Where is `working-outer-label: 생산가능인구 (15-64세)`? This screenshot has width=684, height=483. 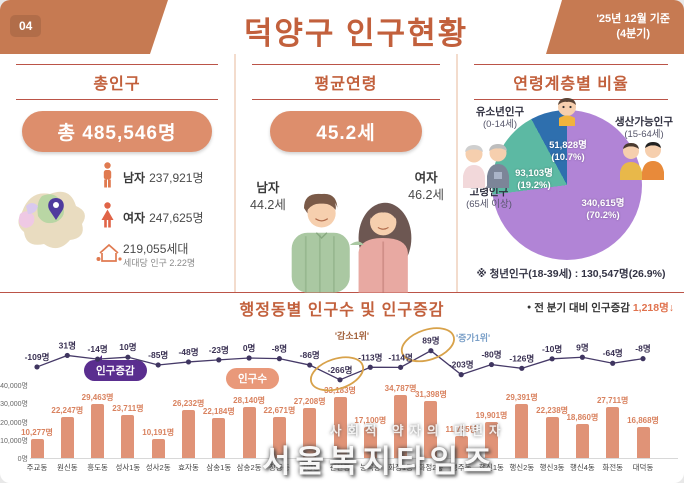
working-outer-label: 생산가능인구 (15-64세) is located at coordinates (644, 128).